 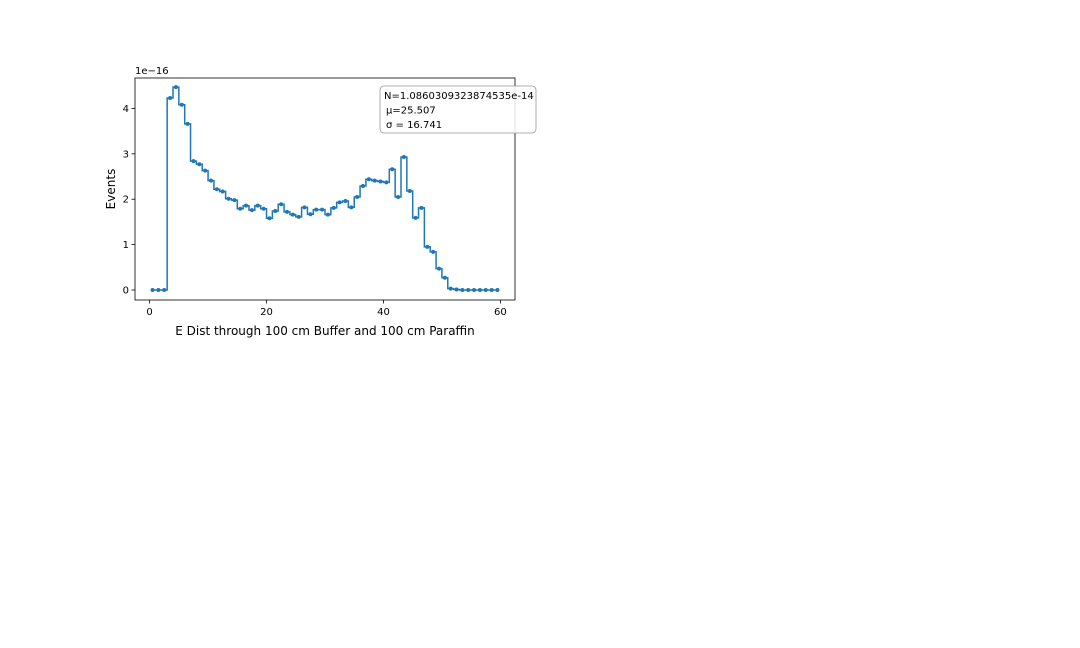 What do you see at coordinates (266, 312) in the screenshot?
I see `x-tick-label: 20` at bounding box center [266, 312].